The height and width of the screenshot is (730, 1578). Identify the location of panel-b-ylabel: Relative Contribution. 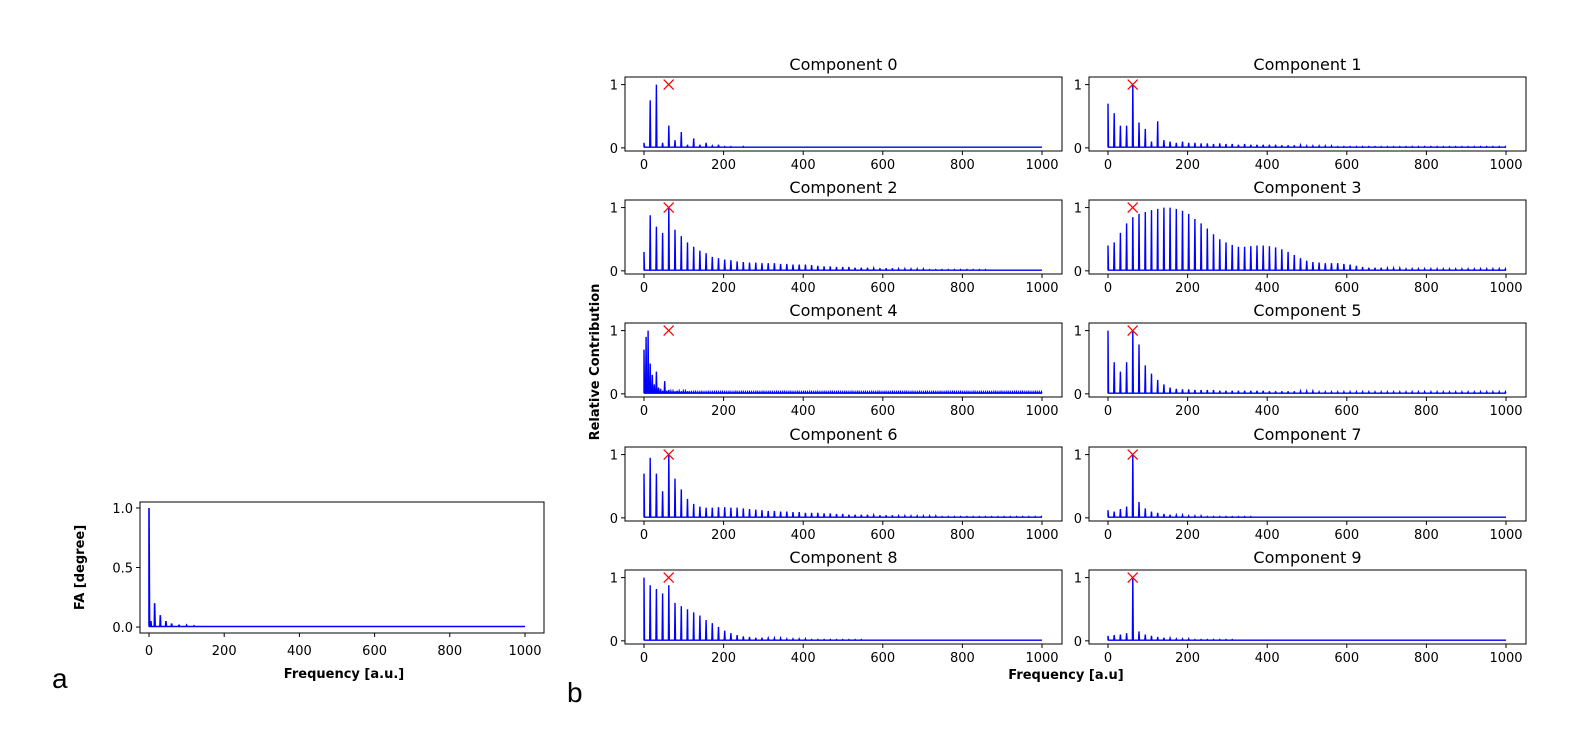
(595, 362).